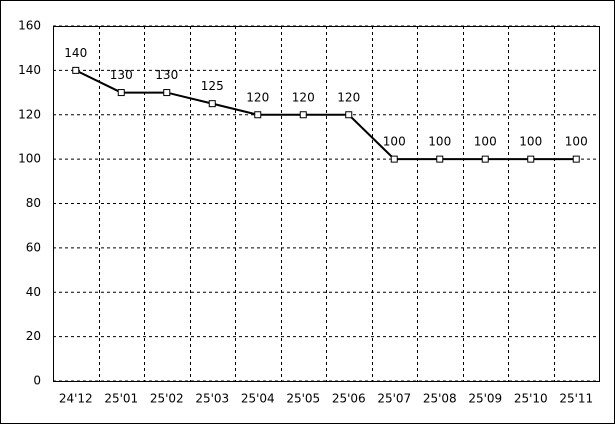  Describe the element at coordinates (531, 399) in the screenshot. I see `x-tick-label: 25'10` at that location.